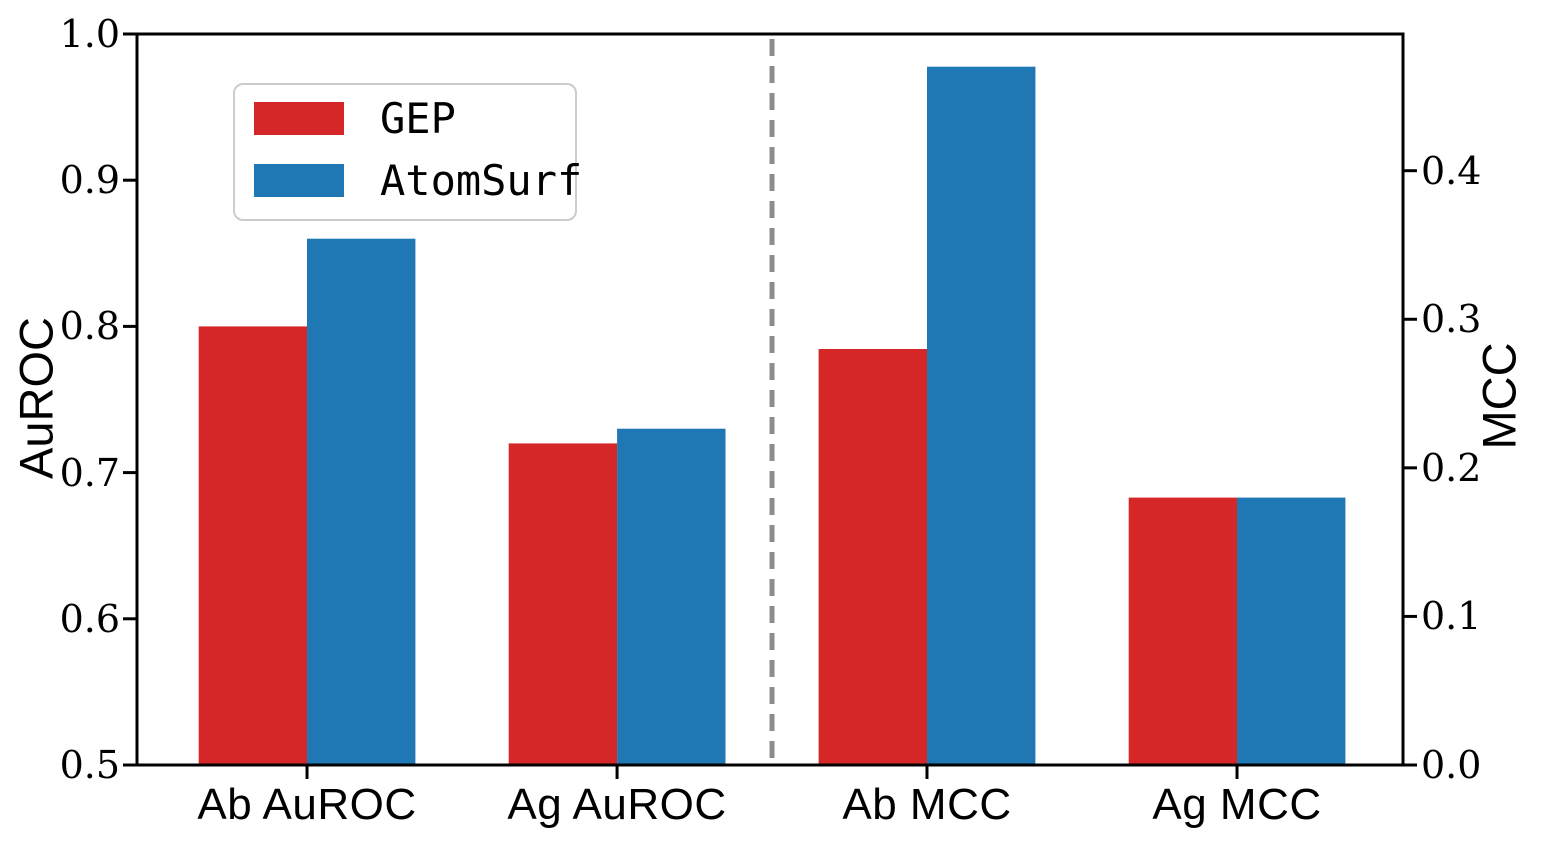  I want to click on bar-gep-ab-mcc, so click(872, 557).